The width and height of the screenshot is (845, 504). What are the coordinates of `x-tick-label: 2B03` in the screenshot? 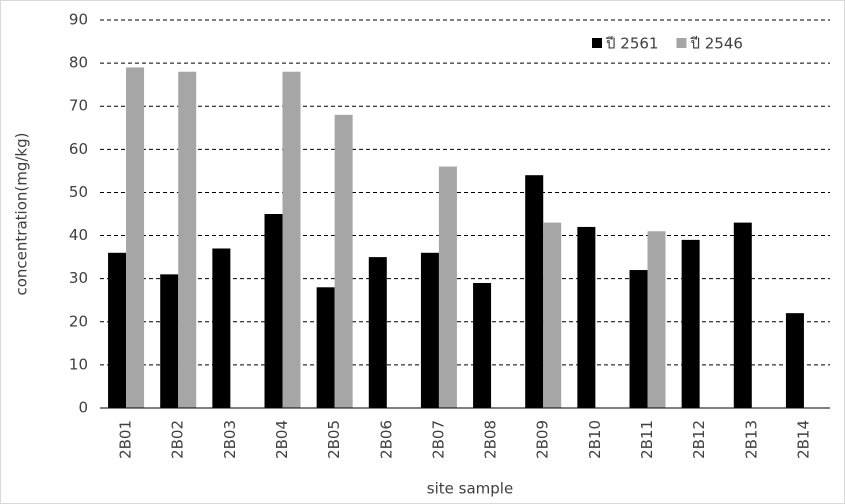 It's located at (230, 439).